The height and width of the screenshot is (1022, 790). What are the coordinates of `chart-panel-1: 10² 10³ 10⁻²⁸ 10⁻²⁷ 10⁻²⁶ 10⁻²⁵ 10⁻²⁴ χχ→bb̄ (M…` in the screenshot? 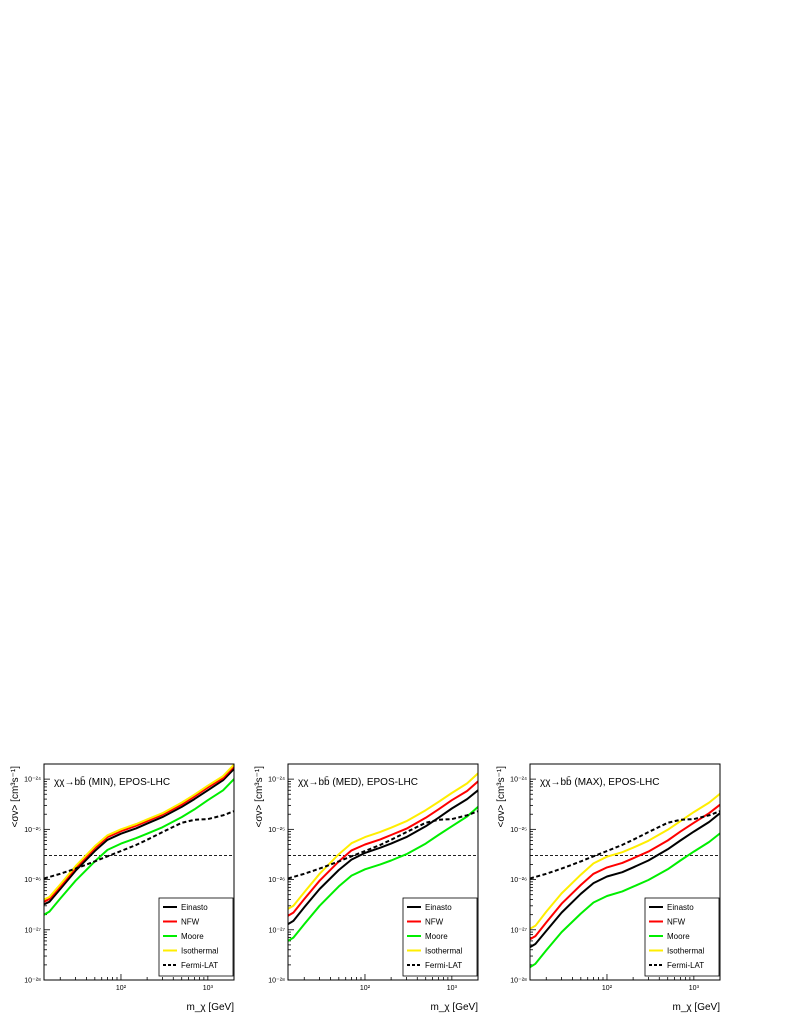 It's located at (122, 888).